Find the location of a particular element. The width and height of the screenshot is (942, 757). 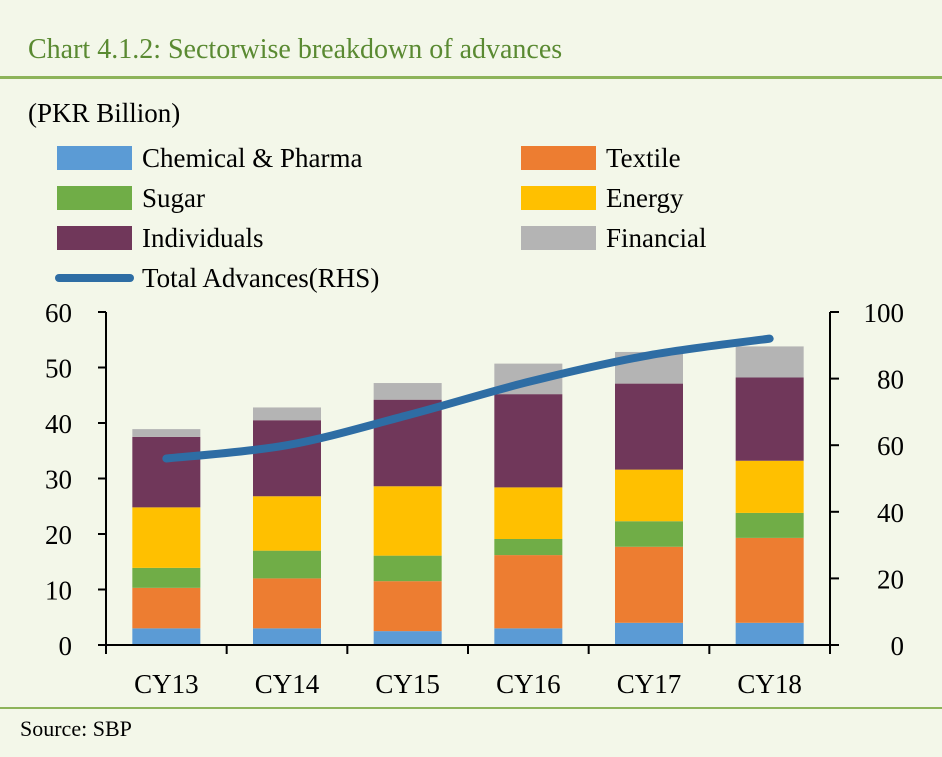

unit-label: (PKR Billion) is located at coordinates (104, 113).